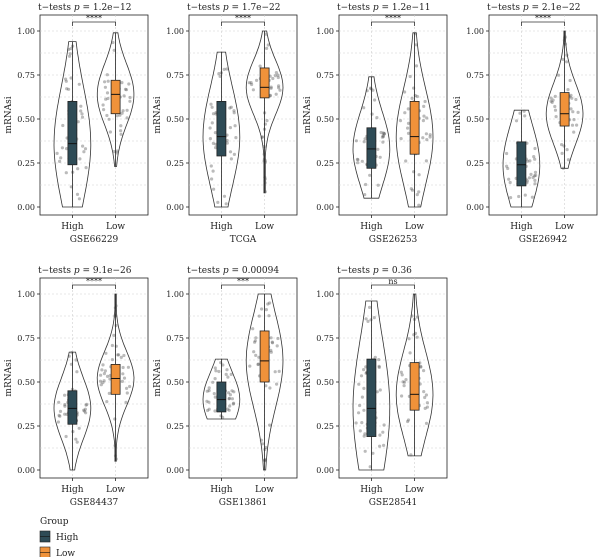 The height and width of the screenshot is (557, 600). Describe the element at coordinates (26, 338) in the screenshot. I see `y-tick-label: 0.75` at that location.